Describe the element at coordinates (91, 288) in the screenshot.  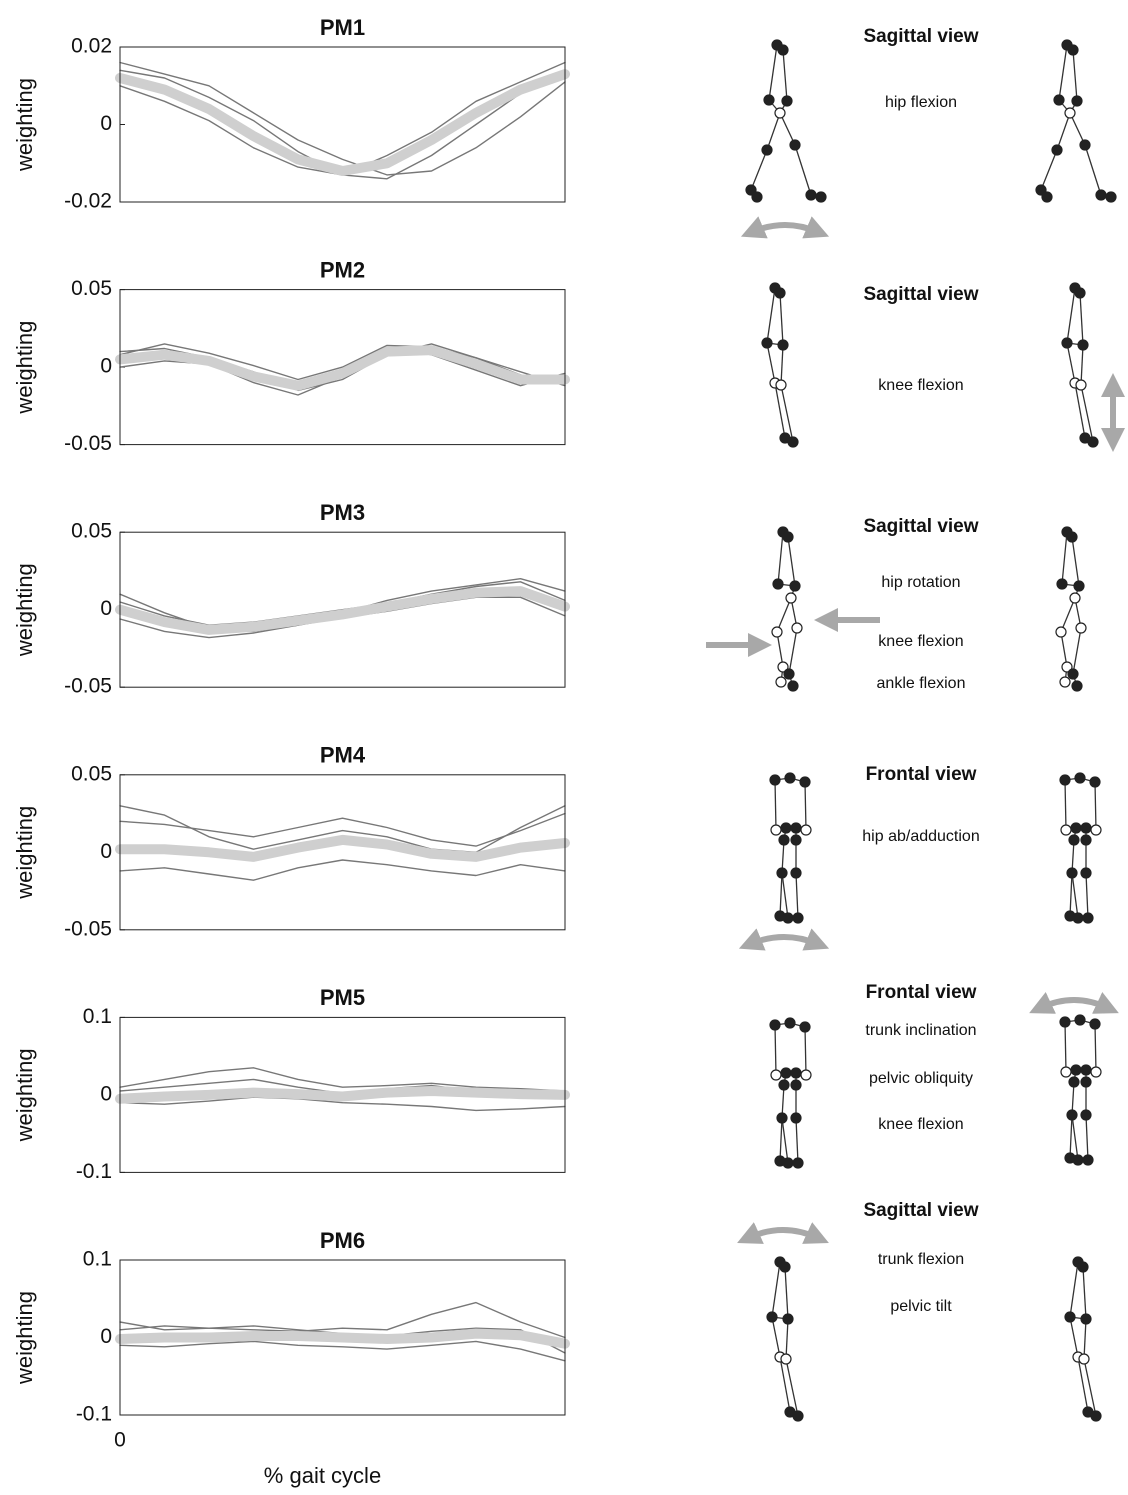
I see `y-tick-label: 0.05` at that location.